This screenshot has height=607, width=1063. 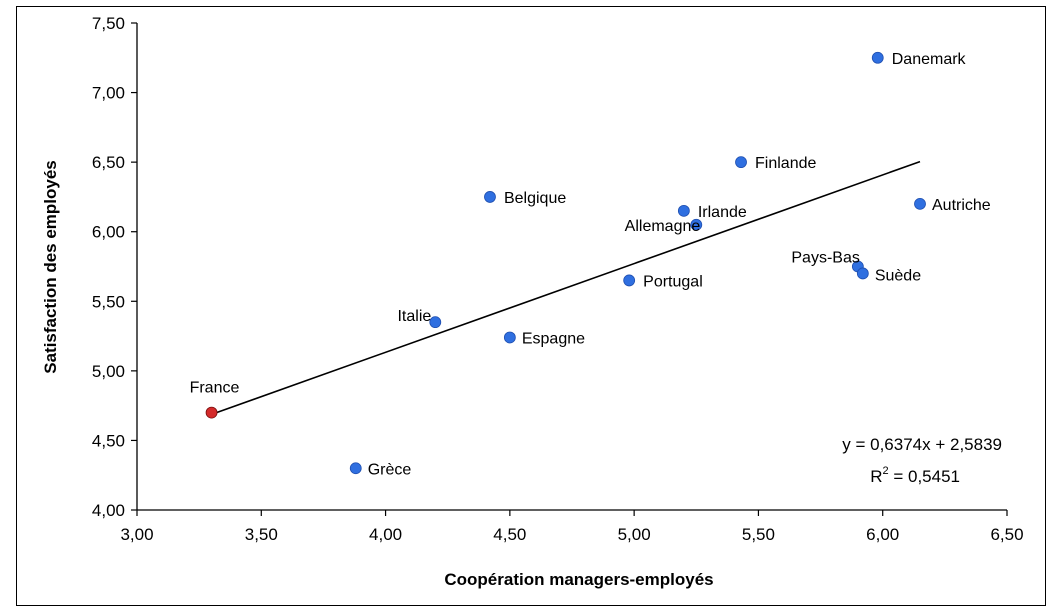 I want to click on y-tick-label: 6,00, so click(x=108, y=232).